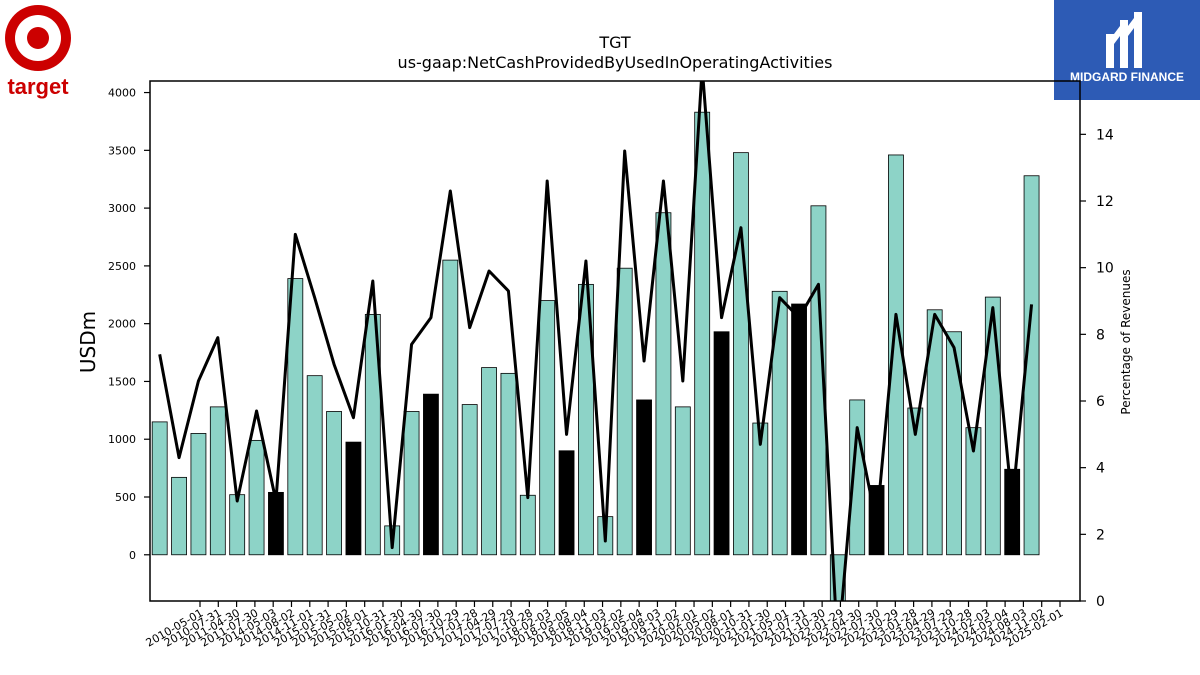 This screenshot has width=1200, height=675. What do you see at coordinates (1105, 269) in the screenshot?
I see `y-right-tick-label: 10` at bounding box center [1105, 269].